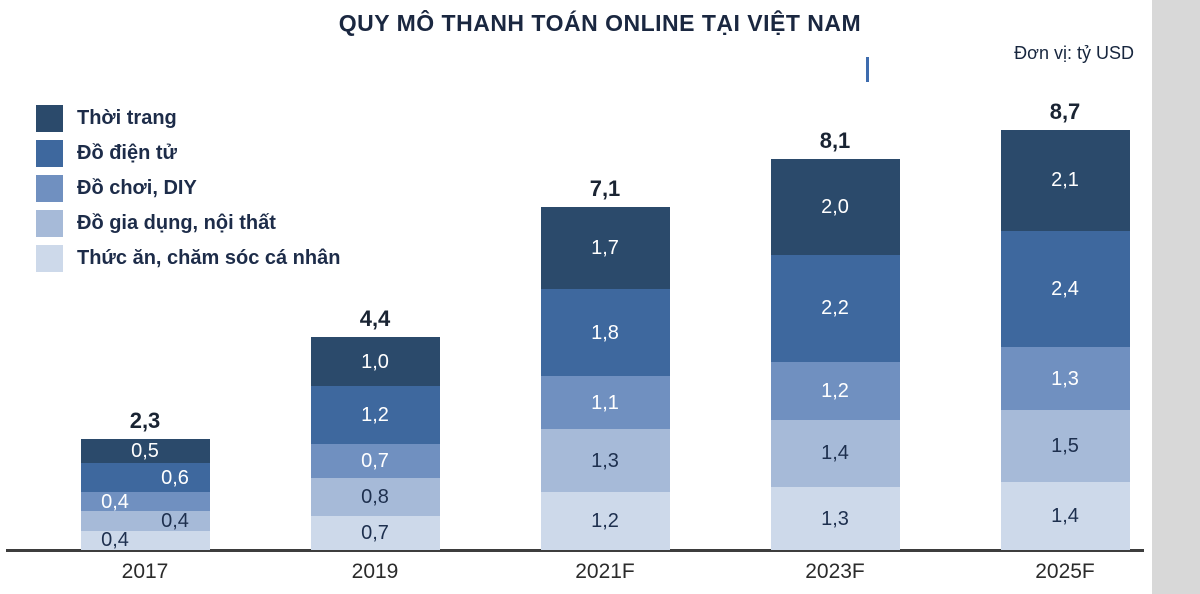 Image resolution: width=1200 pixels, height=594 pixels. I want to click on chart-title: QUY MÔ THANH TOÁN ONLINE TẠI VIỆT NAM, so click(600, 23).